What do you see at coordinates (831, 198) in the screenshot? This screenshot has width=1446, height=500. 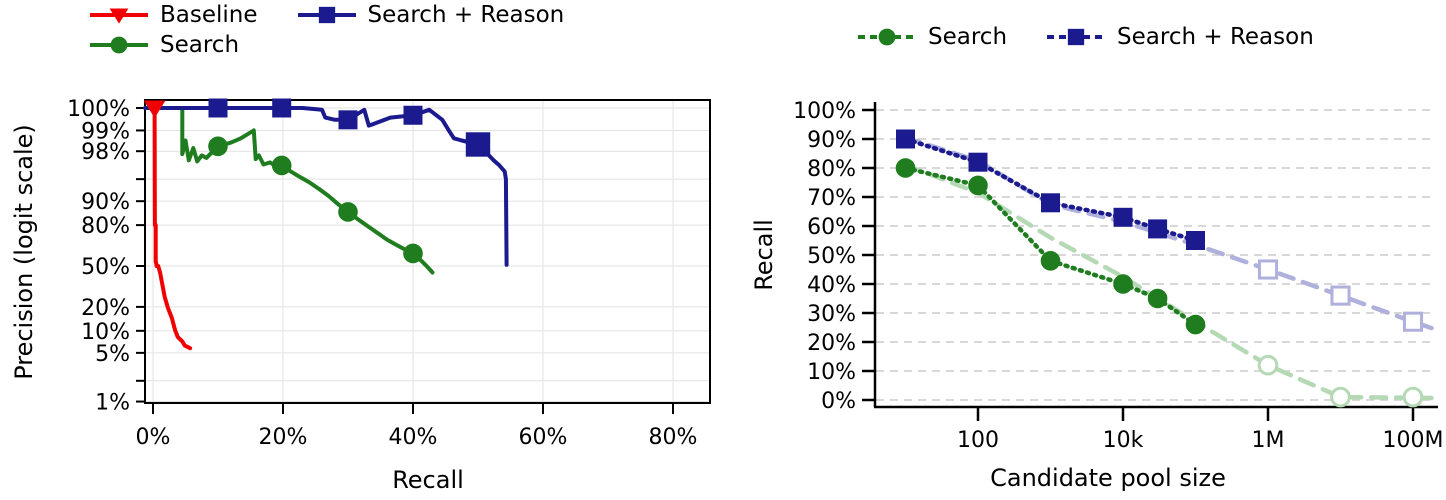 I see `svg-text: 70%` at bounding box center [831, 198].